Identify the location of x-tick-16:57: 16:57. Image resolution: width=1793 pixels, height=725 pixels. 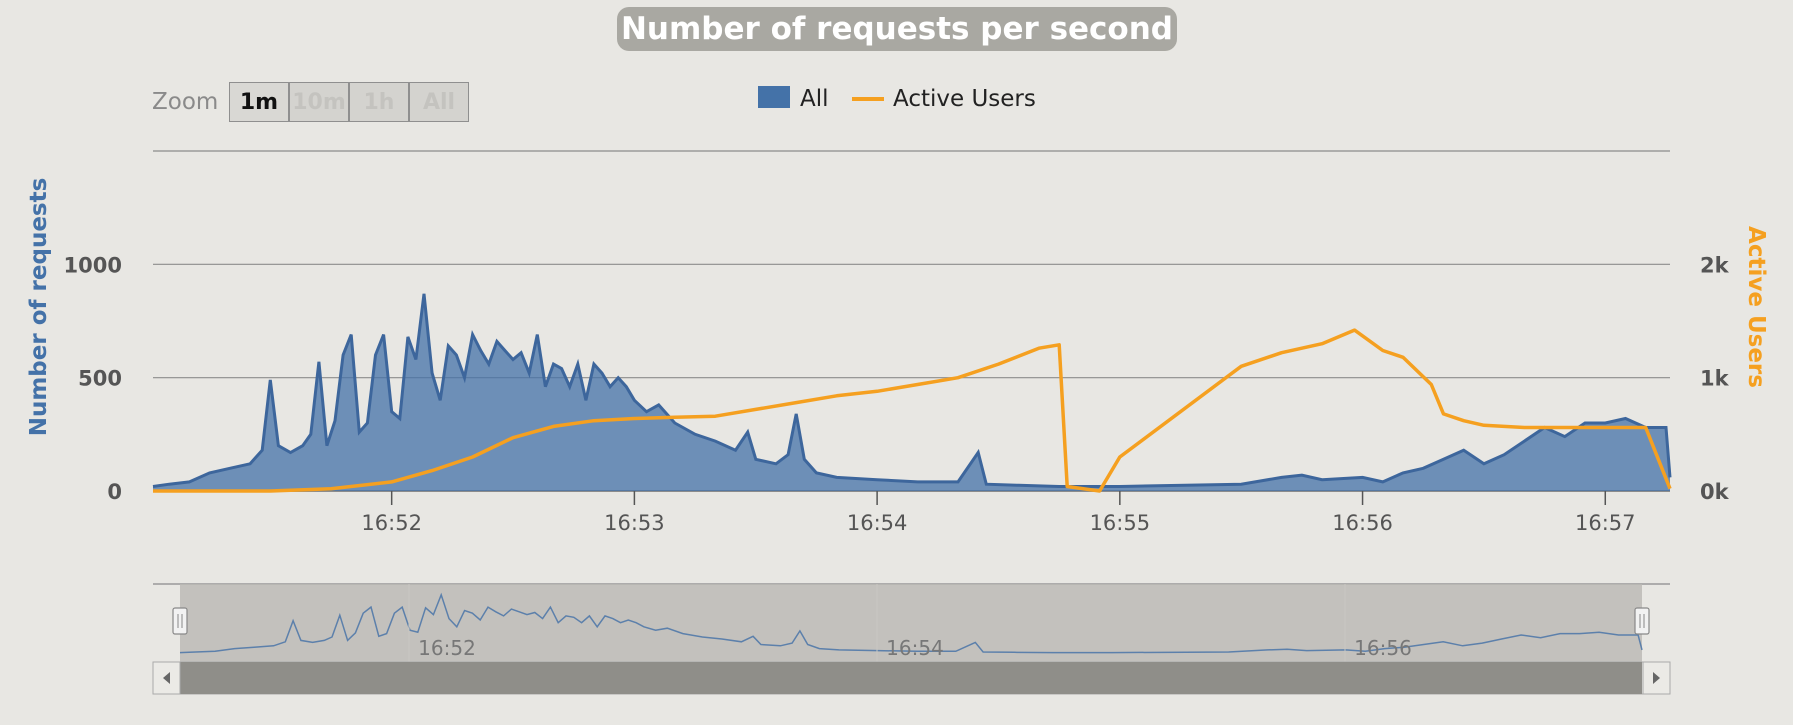
(1605, 523).